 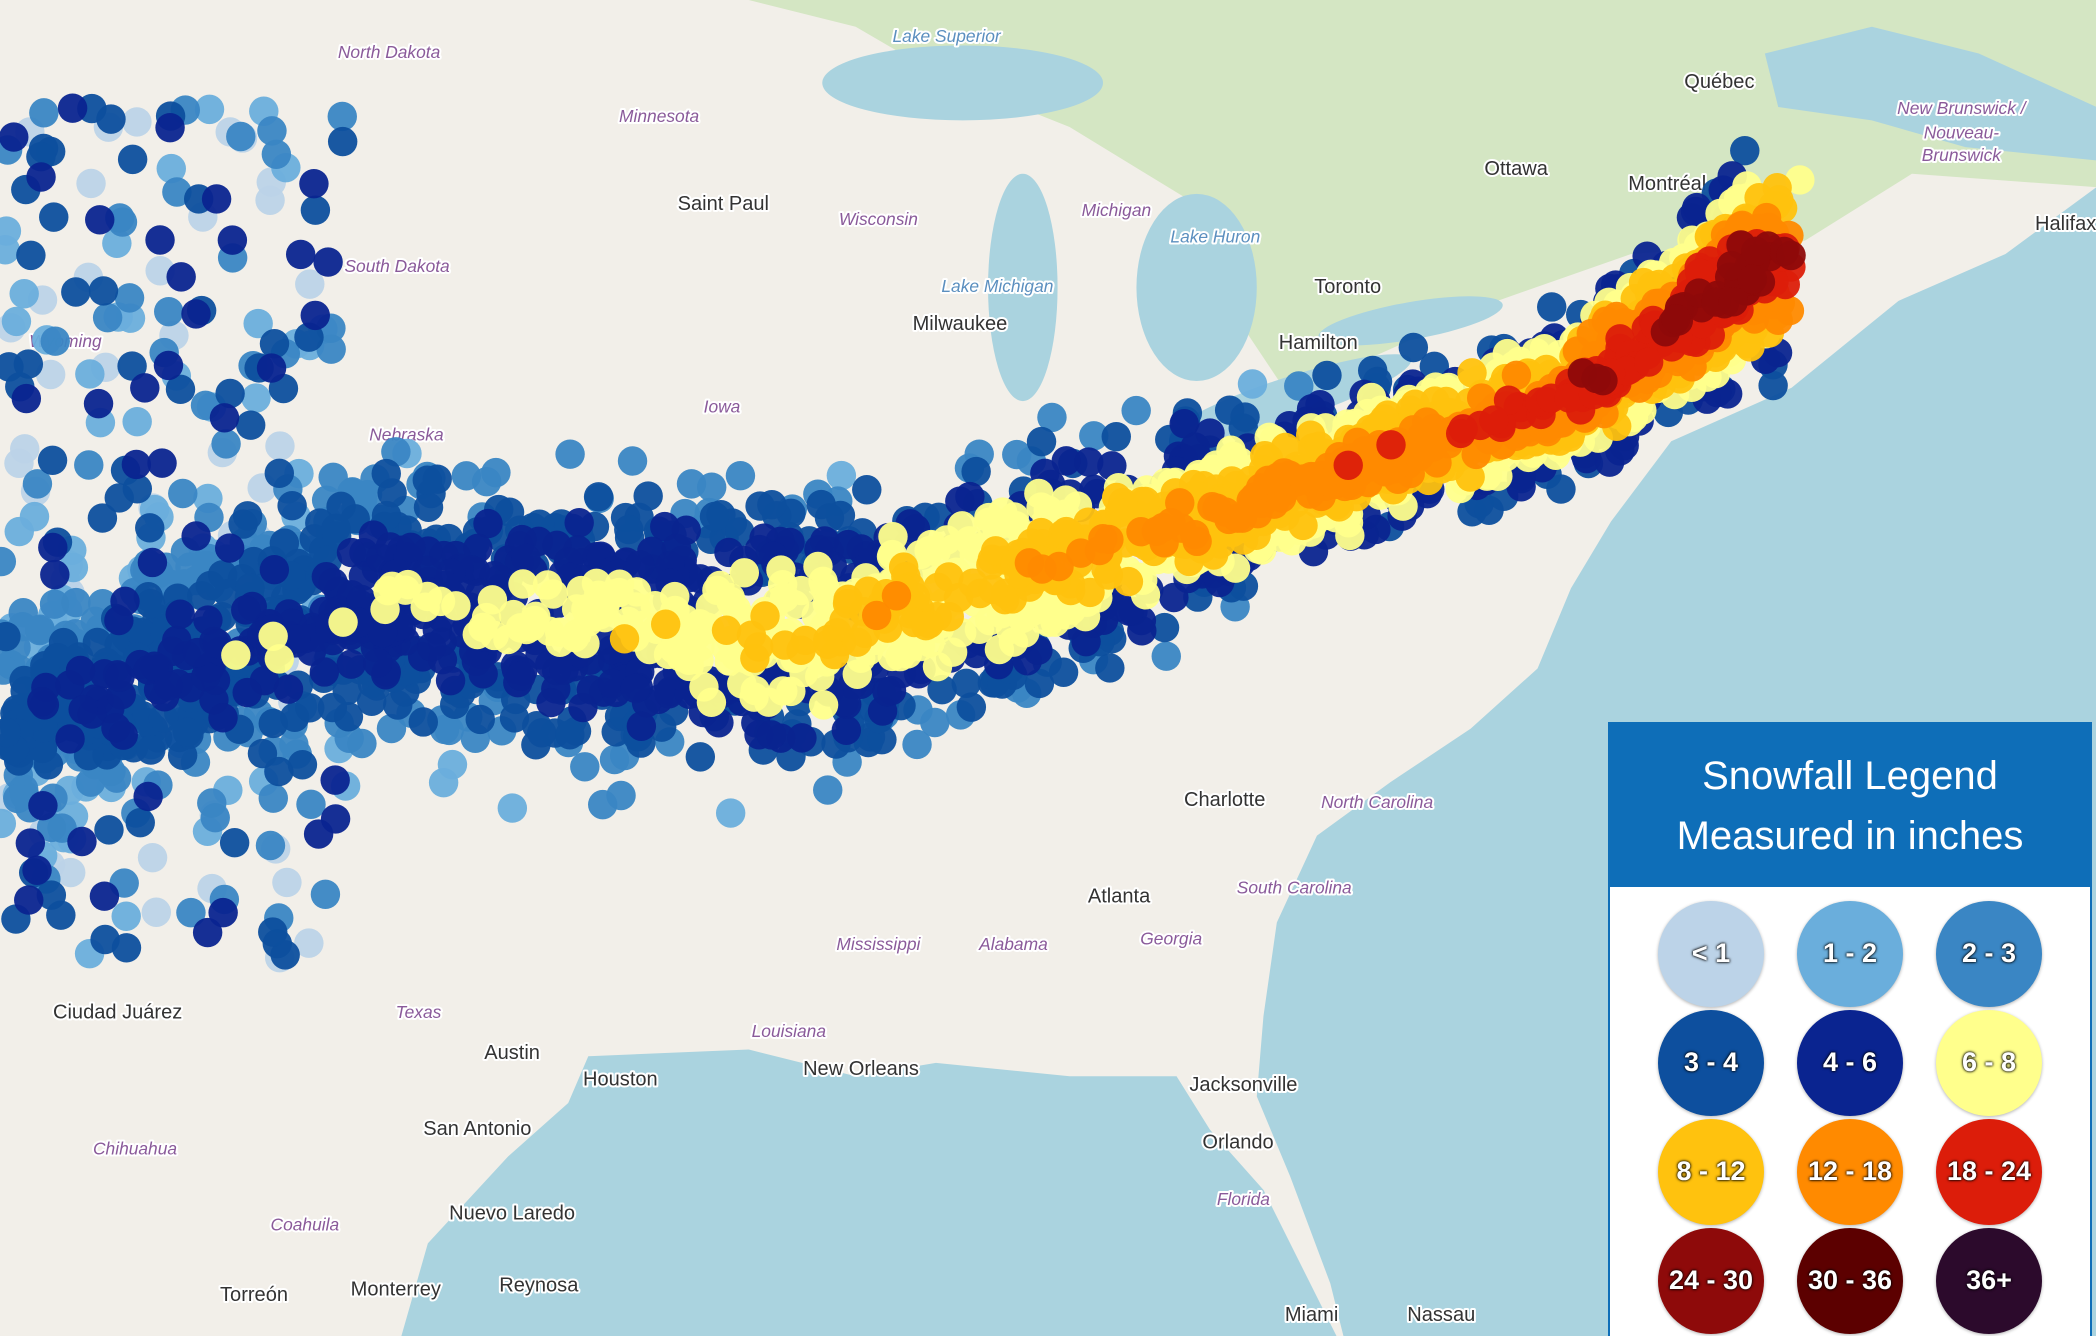 What do you see at coordinates (1711, 1171) in the screenshot?
I see `legend-item: 8 - 12` at bounding box center [1711, 1171].